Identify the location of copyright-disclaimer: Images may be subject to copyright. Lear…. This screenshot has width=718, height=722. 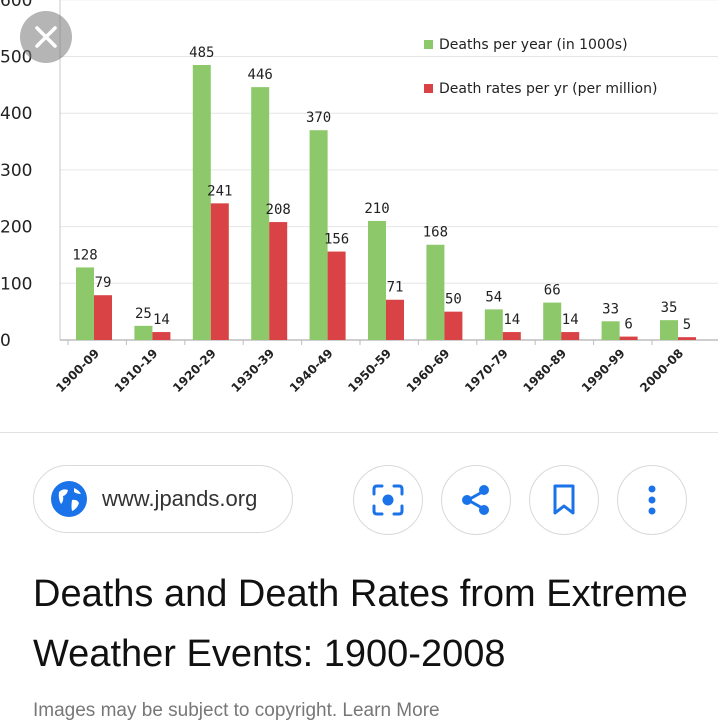
(236, 710).